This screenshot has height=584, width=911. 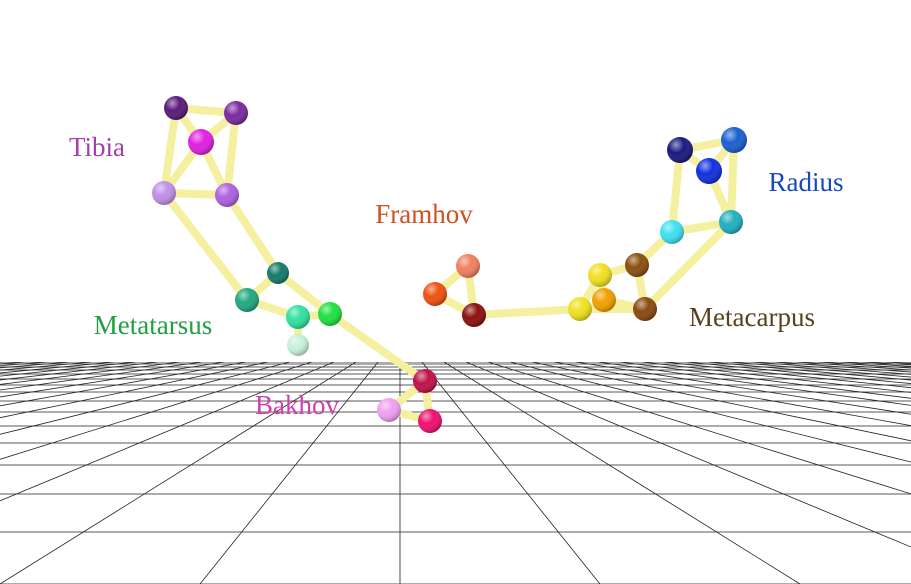 What do you see at coordinates (153, 325) in the screenshot?
I see `label: Metatarsus` at bounding box center [153, 325].